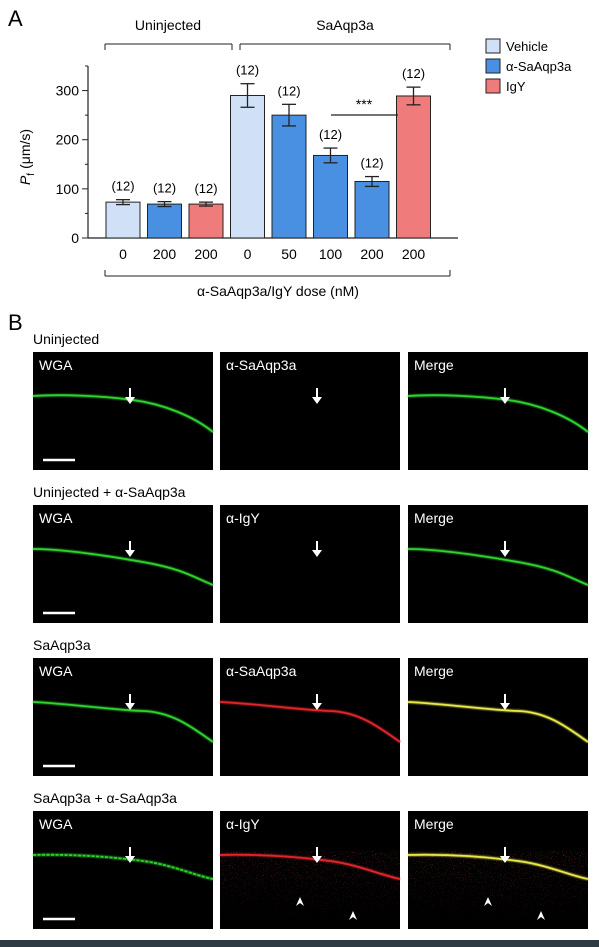  What do you see at coordinates (15, 18) in the screenshot?
I see `panel-a-label: A` at bounding box center [15, 18].